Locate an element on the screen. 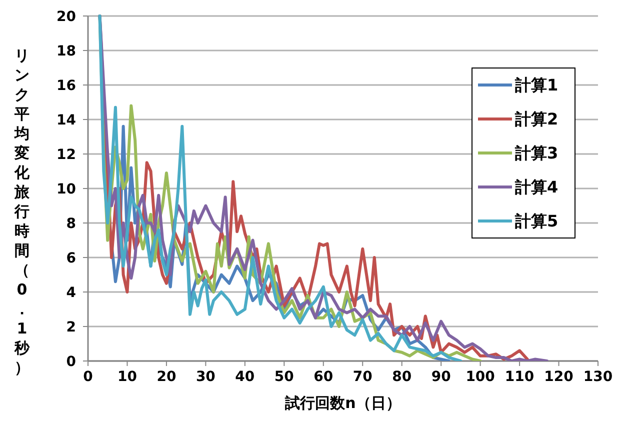 The height and width of the screenshot is (423, 623). x-axis-title: 試行回数n（日） is located at coordinates (342, 403).